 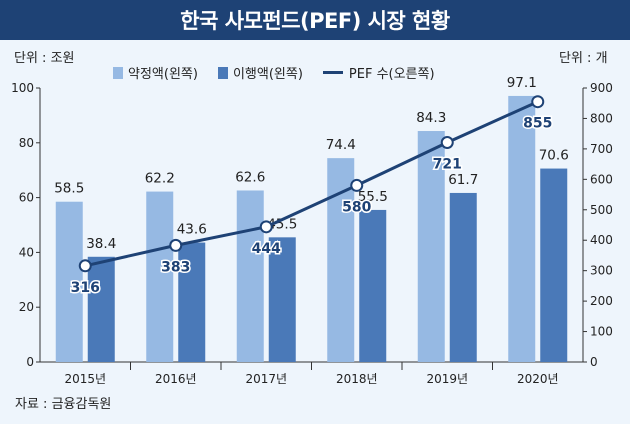 I want to click on legend-label-committed: 약정액(왼쪽), so click(x=163, y=74).